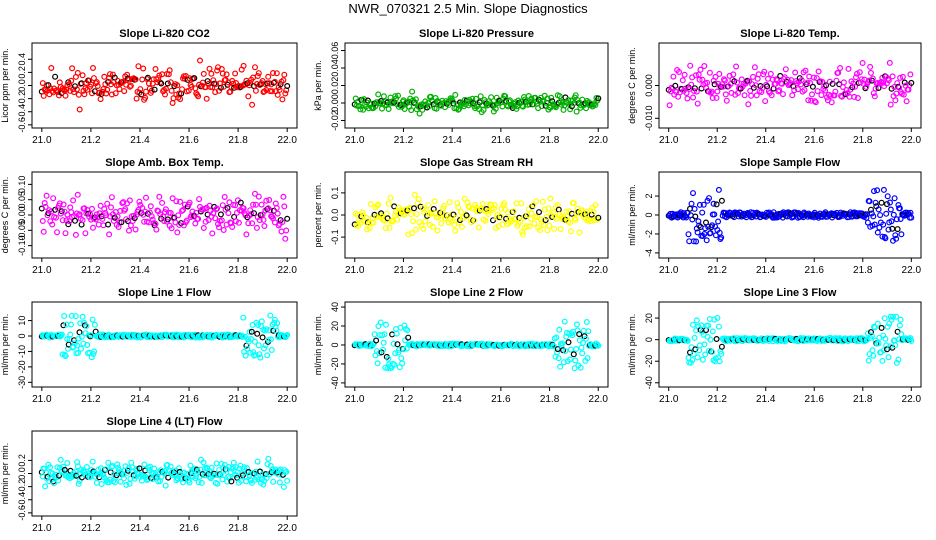 Image resolution: width=936 pixels, height=540 pixels. I want to click on y-axis-label: kPa per min., so click(318, 85).